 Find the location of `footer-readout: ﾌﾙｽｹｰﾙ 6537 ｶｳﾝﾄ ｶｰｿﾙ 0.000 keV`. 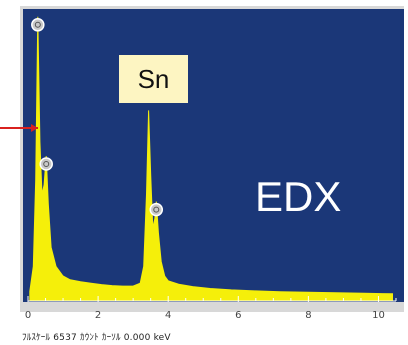

footer-readout: ﾌﾙｽｹｰﾙ 6537 ｶｳﾝﾄ ｶｰｿﾙ 0.000 keV is located at coordinates (96, 338).